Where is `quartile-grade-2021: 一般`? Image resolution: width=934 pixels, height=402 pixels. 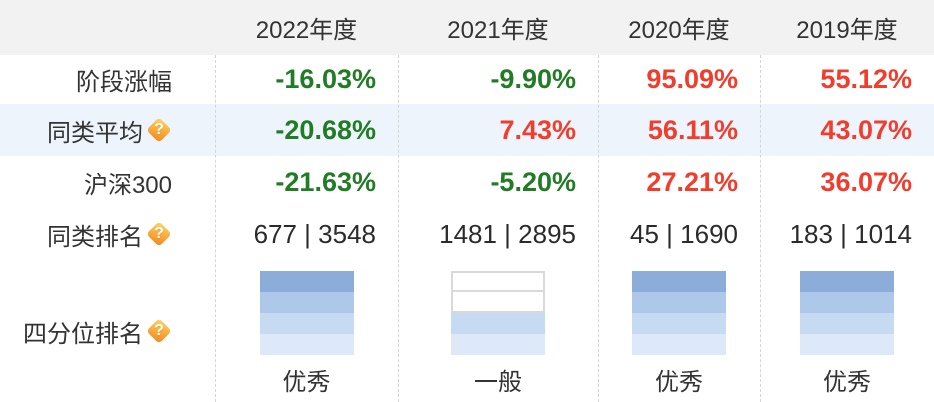 quartile-grade-2021: 一般 is located at coordinates (498, 382).